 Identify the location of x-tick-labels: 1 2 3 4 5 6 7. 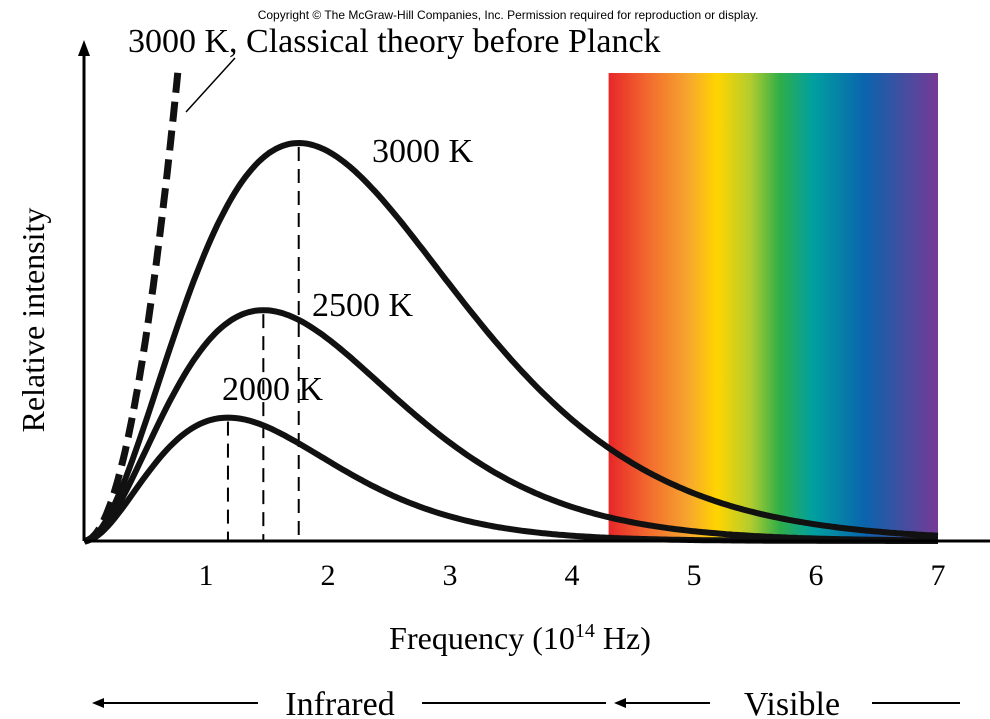
(572, 575).